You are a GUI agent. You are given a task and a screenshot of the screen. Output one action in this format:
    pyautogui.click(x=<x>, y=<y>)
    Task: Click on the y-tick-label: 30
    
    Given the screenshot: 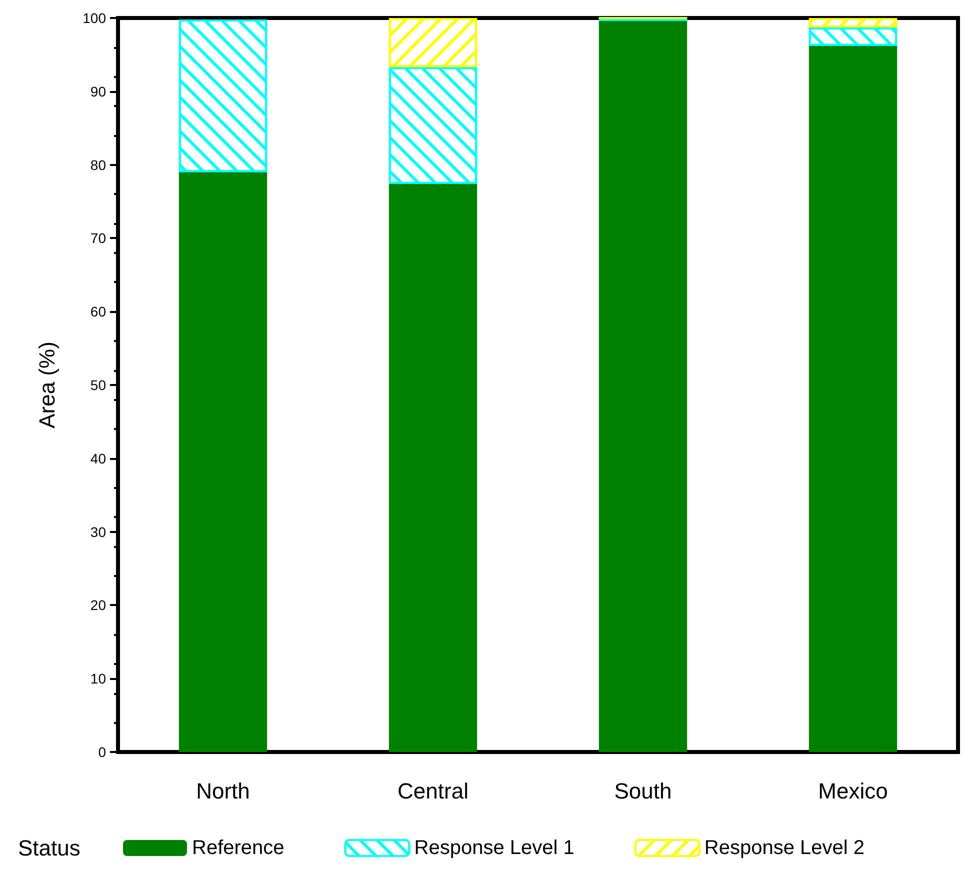 What is the action you would take?
    pyautogui.click(x=98, y=532)
    